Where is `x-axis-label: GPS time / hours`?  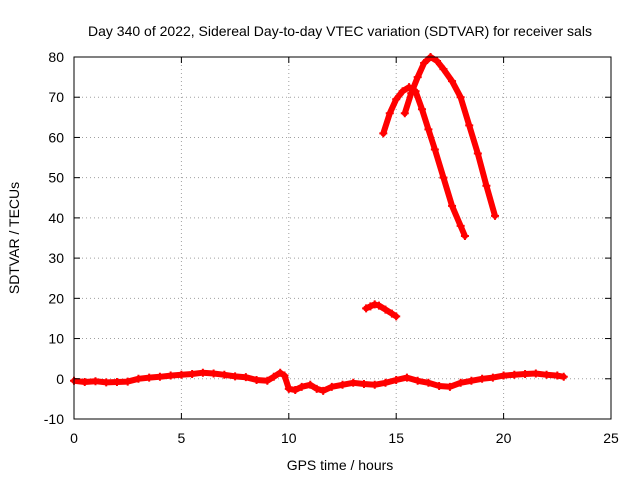
x-axis-label: GPS time / hours is located at coordinates (340, 465).